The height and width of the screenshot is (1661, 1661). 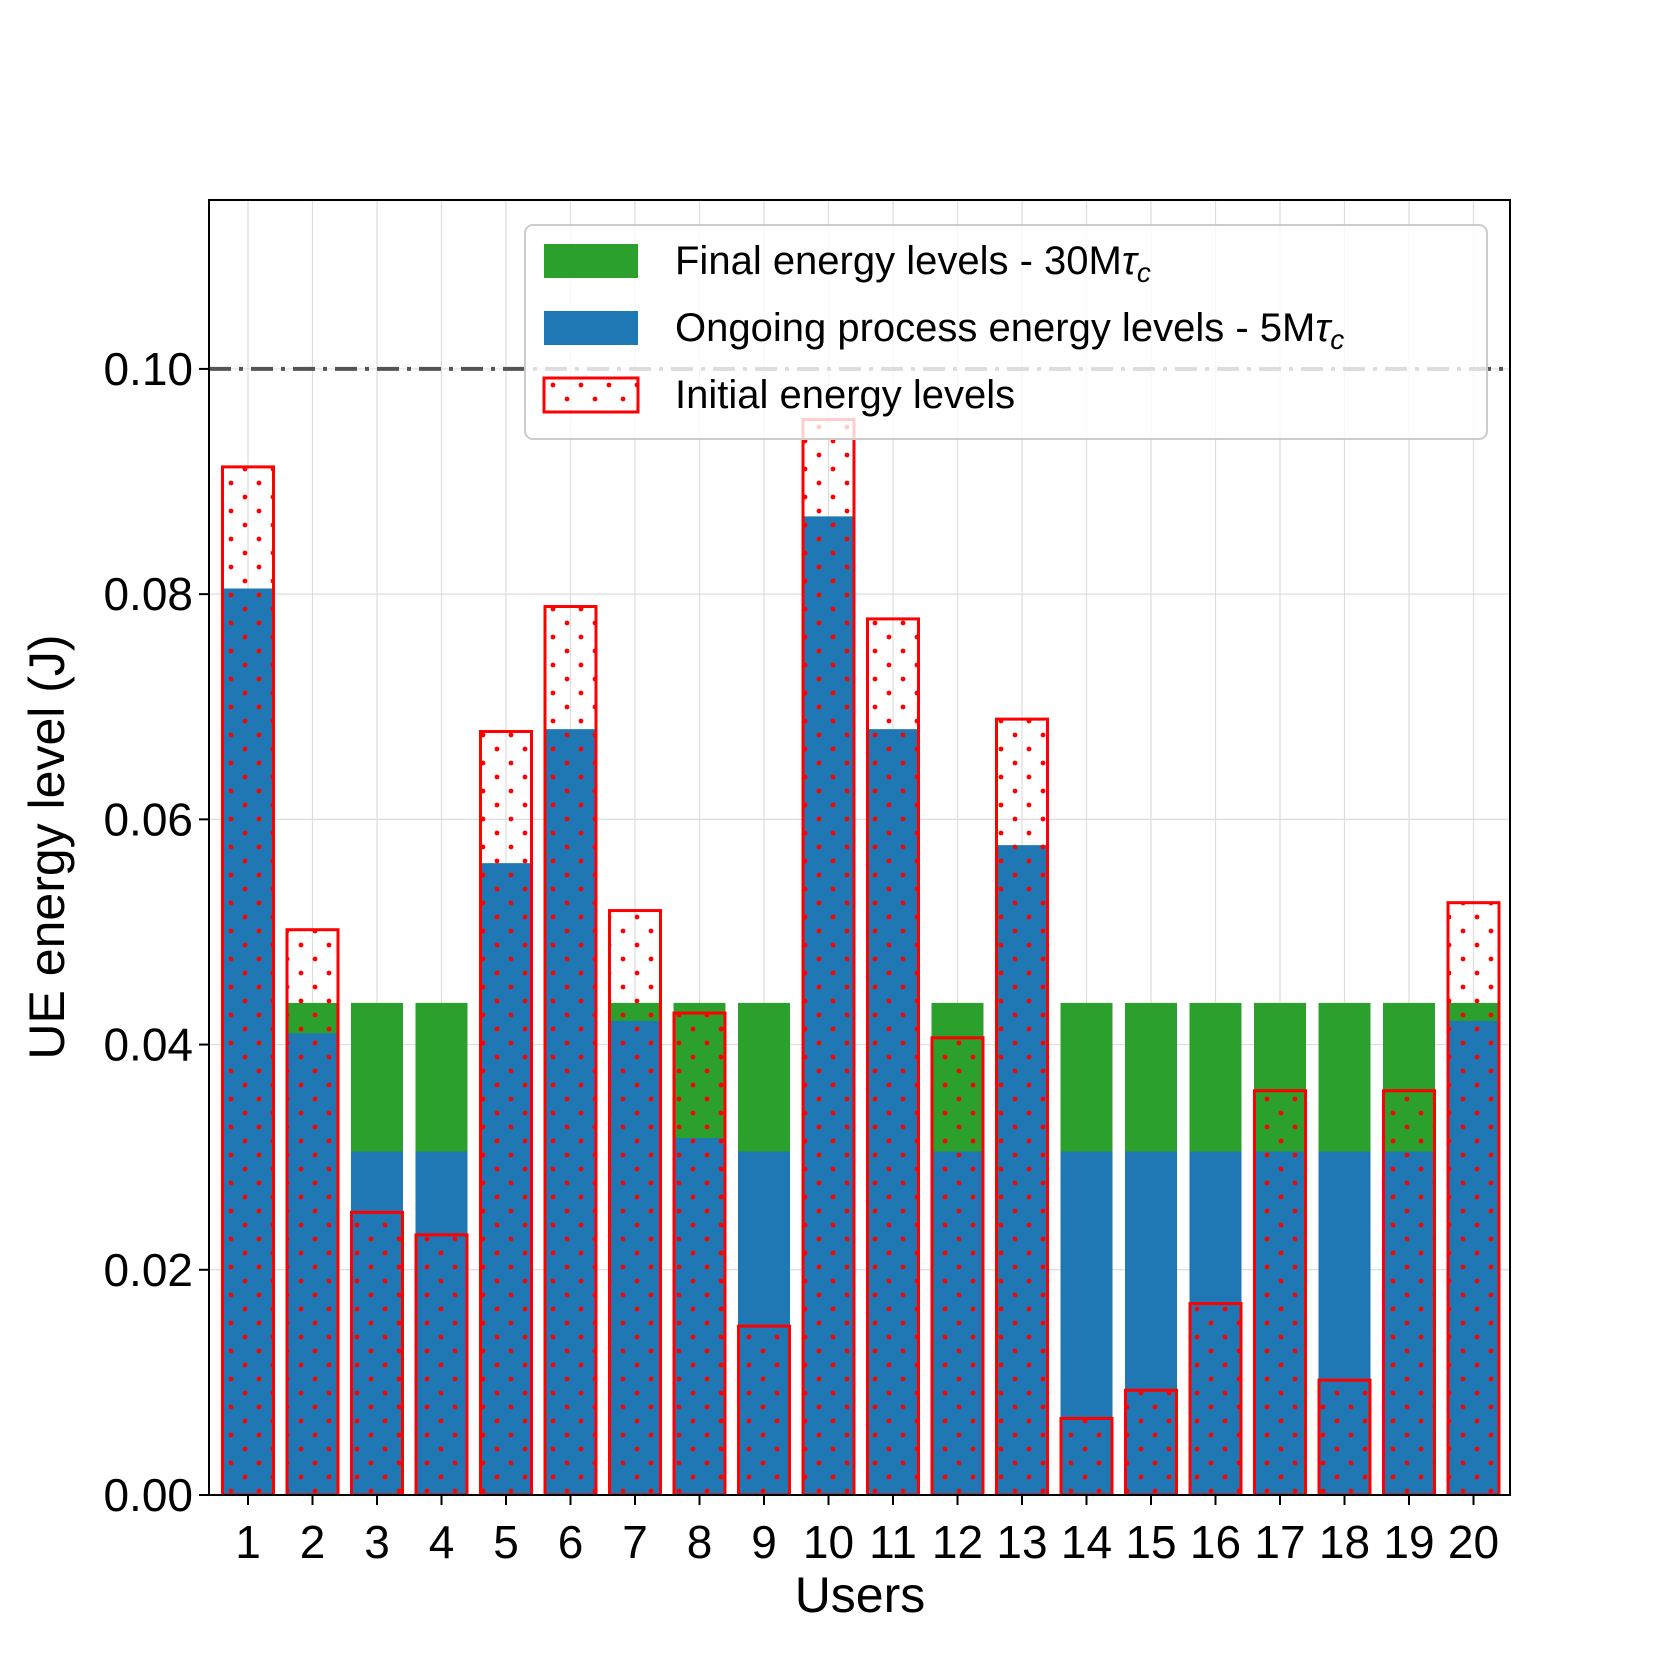 I want to click on x-tick-label: 17, so click(x=1279, y=1542).